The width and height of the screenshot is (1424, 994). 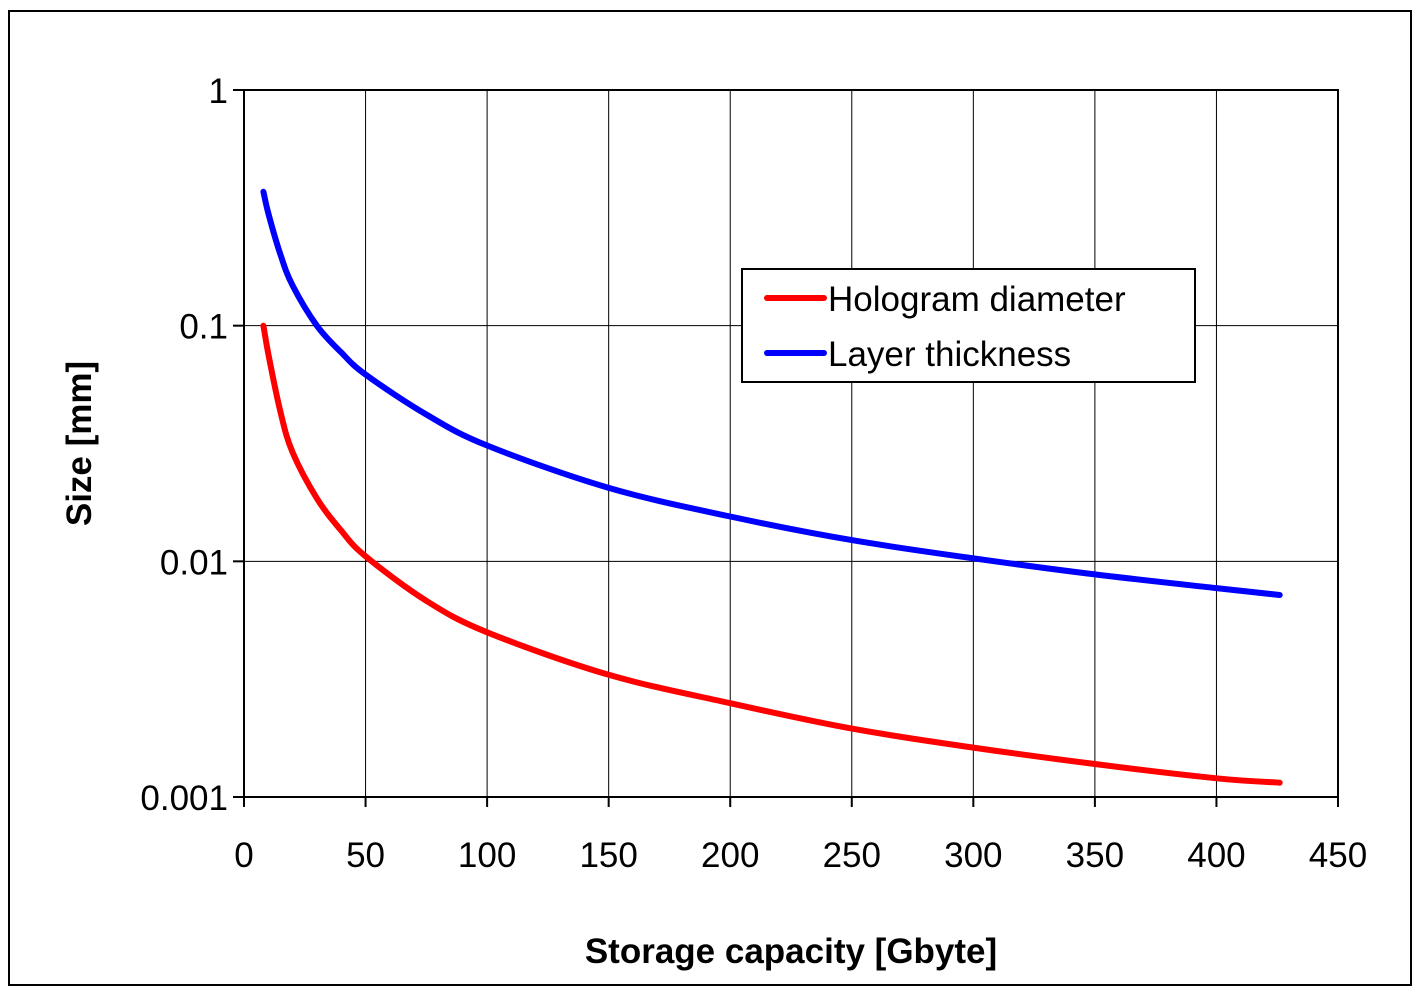 I want to click on y-tick-label: 0.01, so click(x=194, y=562).